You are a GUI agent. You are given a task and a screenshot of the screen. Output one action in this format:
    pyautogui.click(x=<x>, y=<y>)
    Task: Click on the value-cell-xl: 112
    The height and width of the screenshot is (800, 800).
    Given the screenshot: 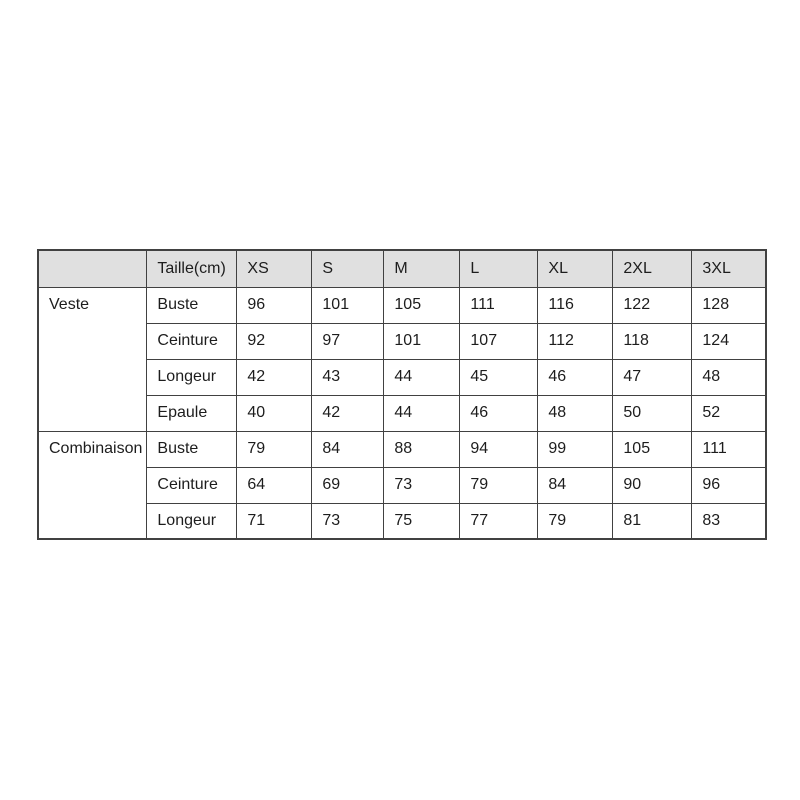 What is the action you would take?
    pyautogui.click(x=575, y=341)
    